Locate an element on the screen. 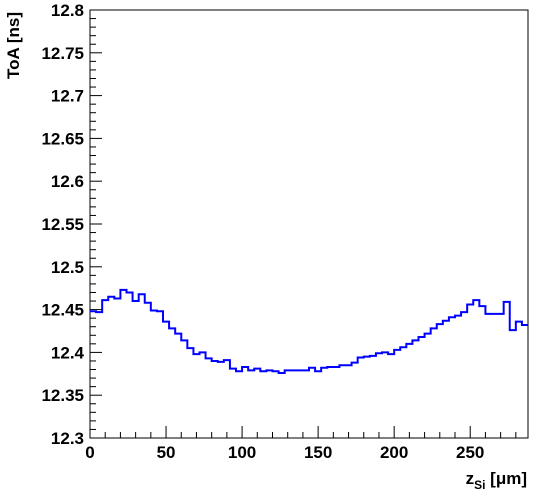  y-tick-label: 12.3 is located at coordinates (67, 438).